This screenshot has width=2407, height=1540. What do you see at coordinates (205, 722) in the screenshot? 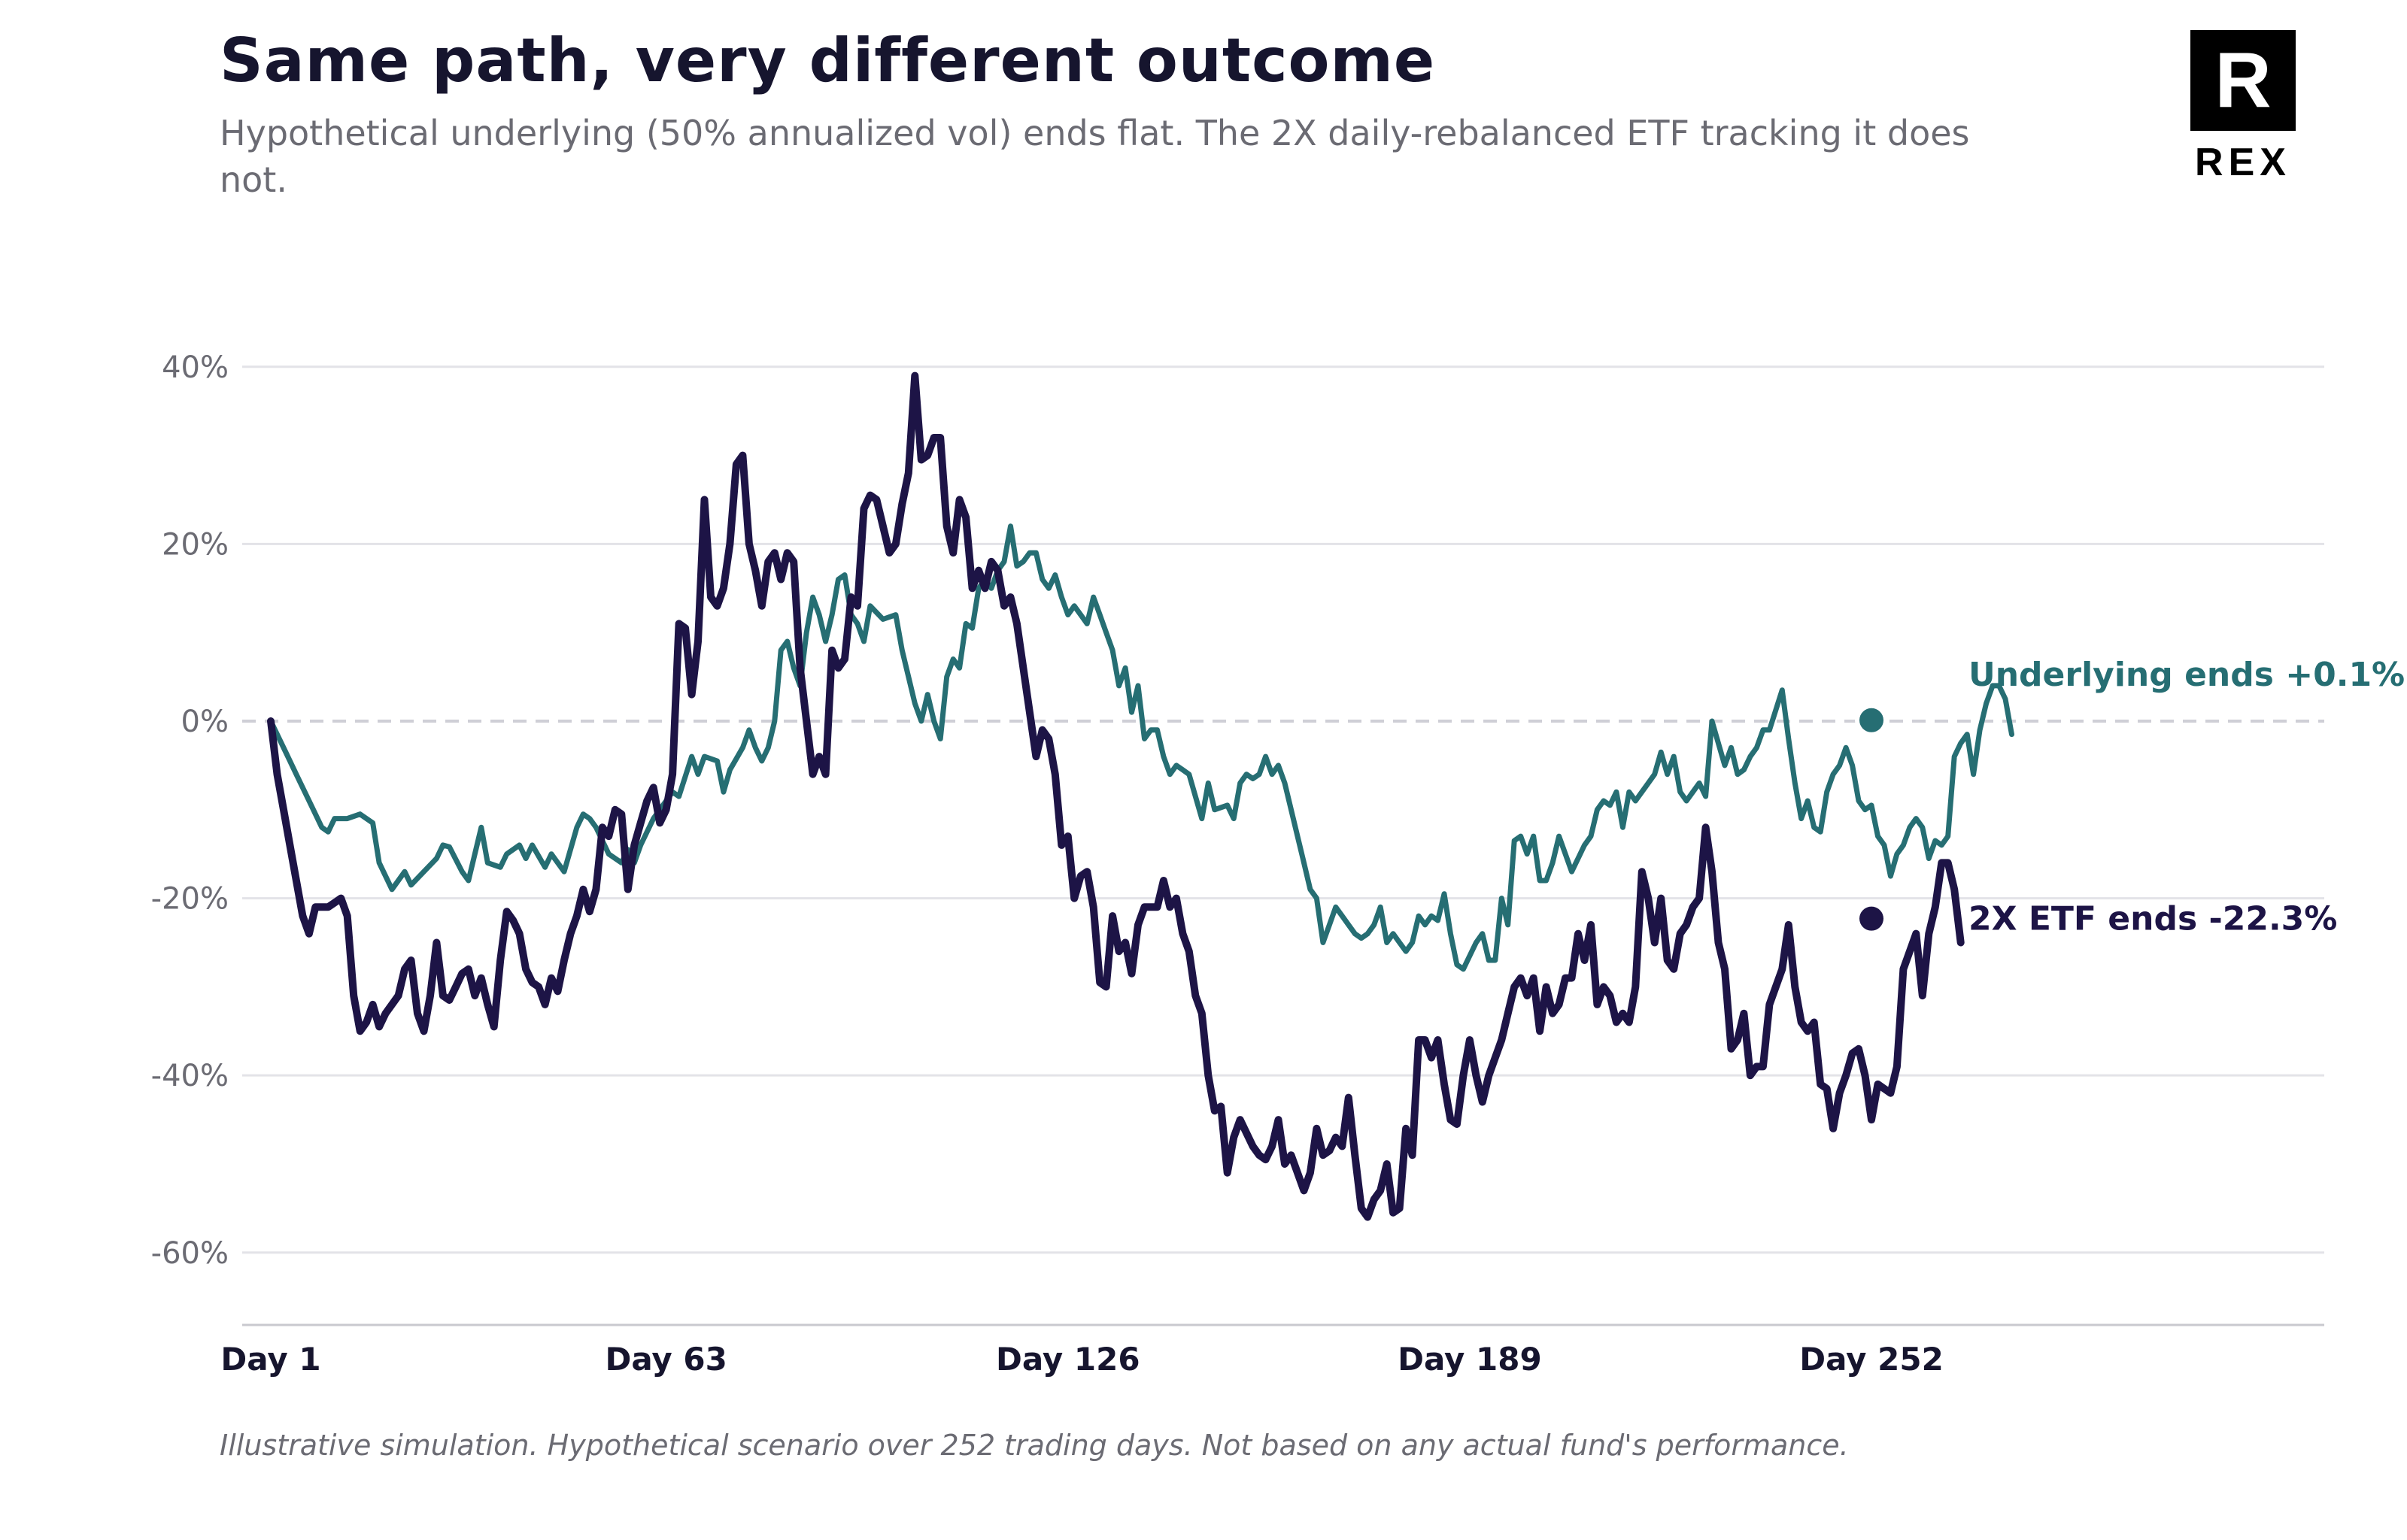
I see `y-tick-label: 0%` at bounding box center [205, 722].